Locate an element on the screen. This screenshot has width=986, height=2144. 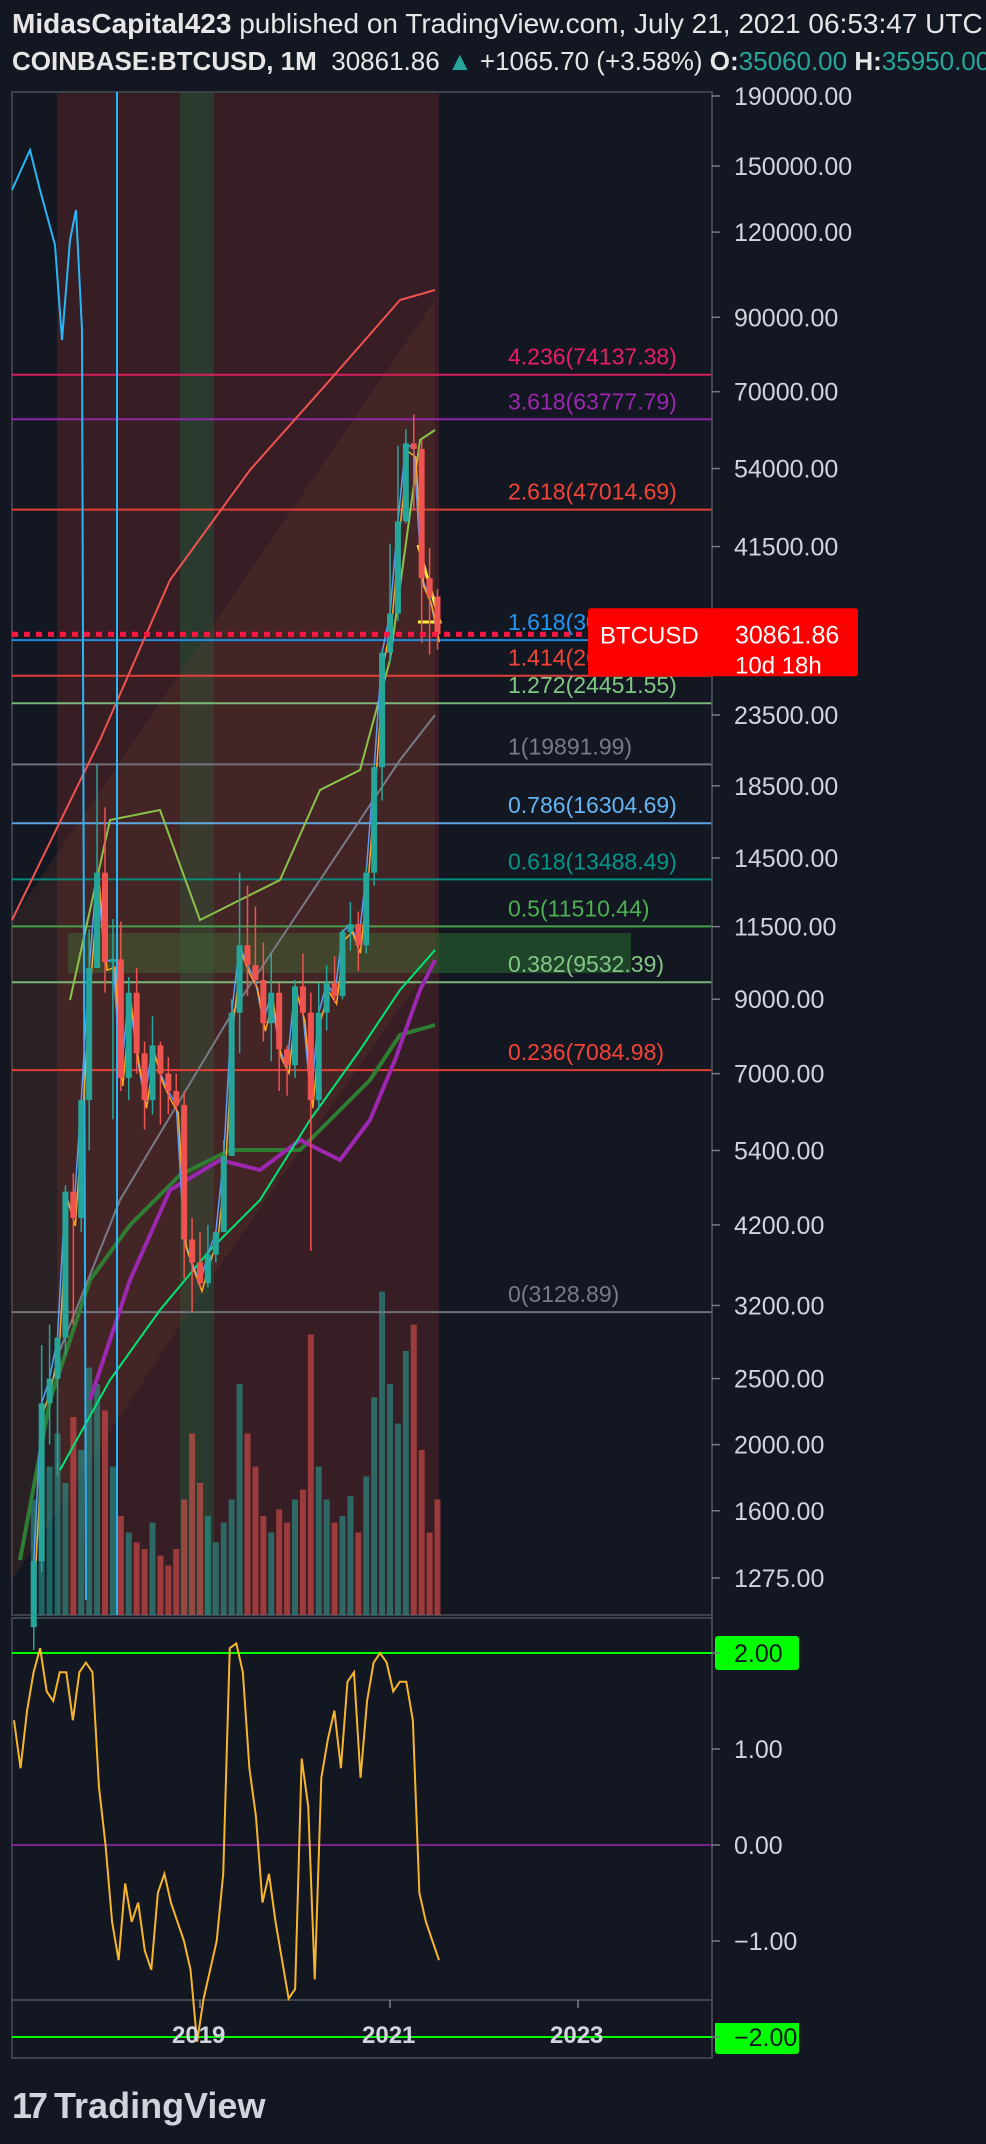
price-tick-label: 23500.00 is located at coordinates (786, 716).